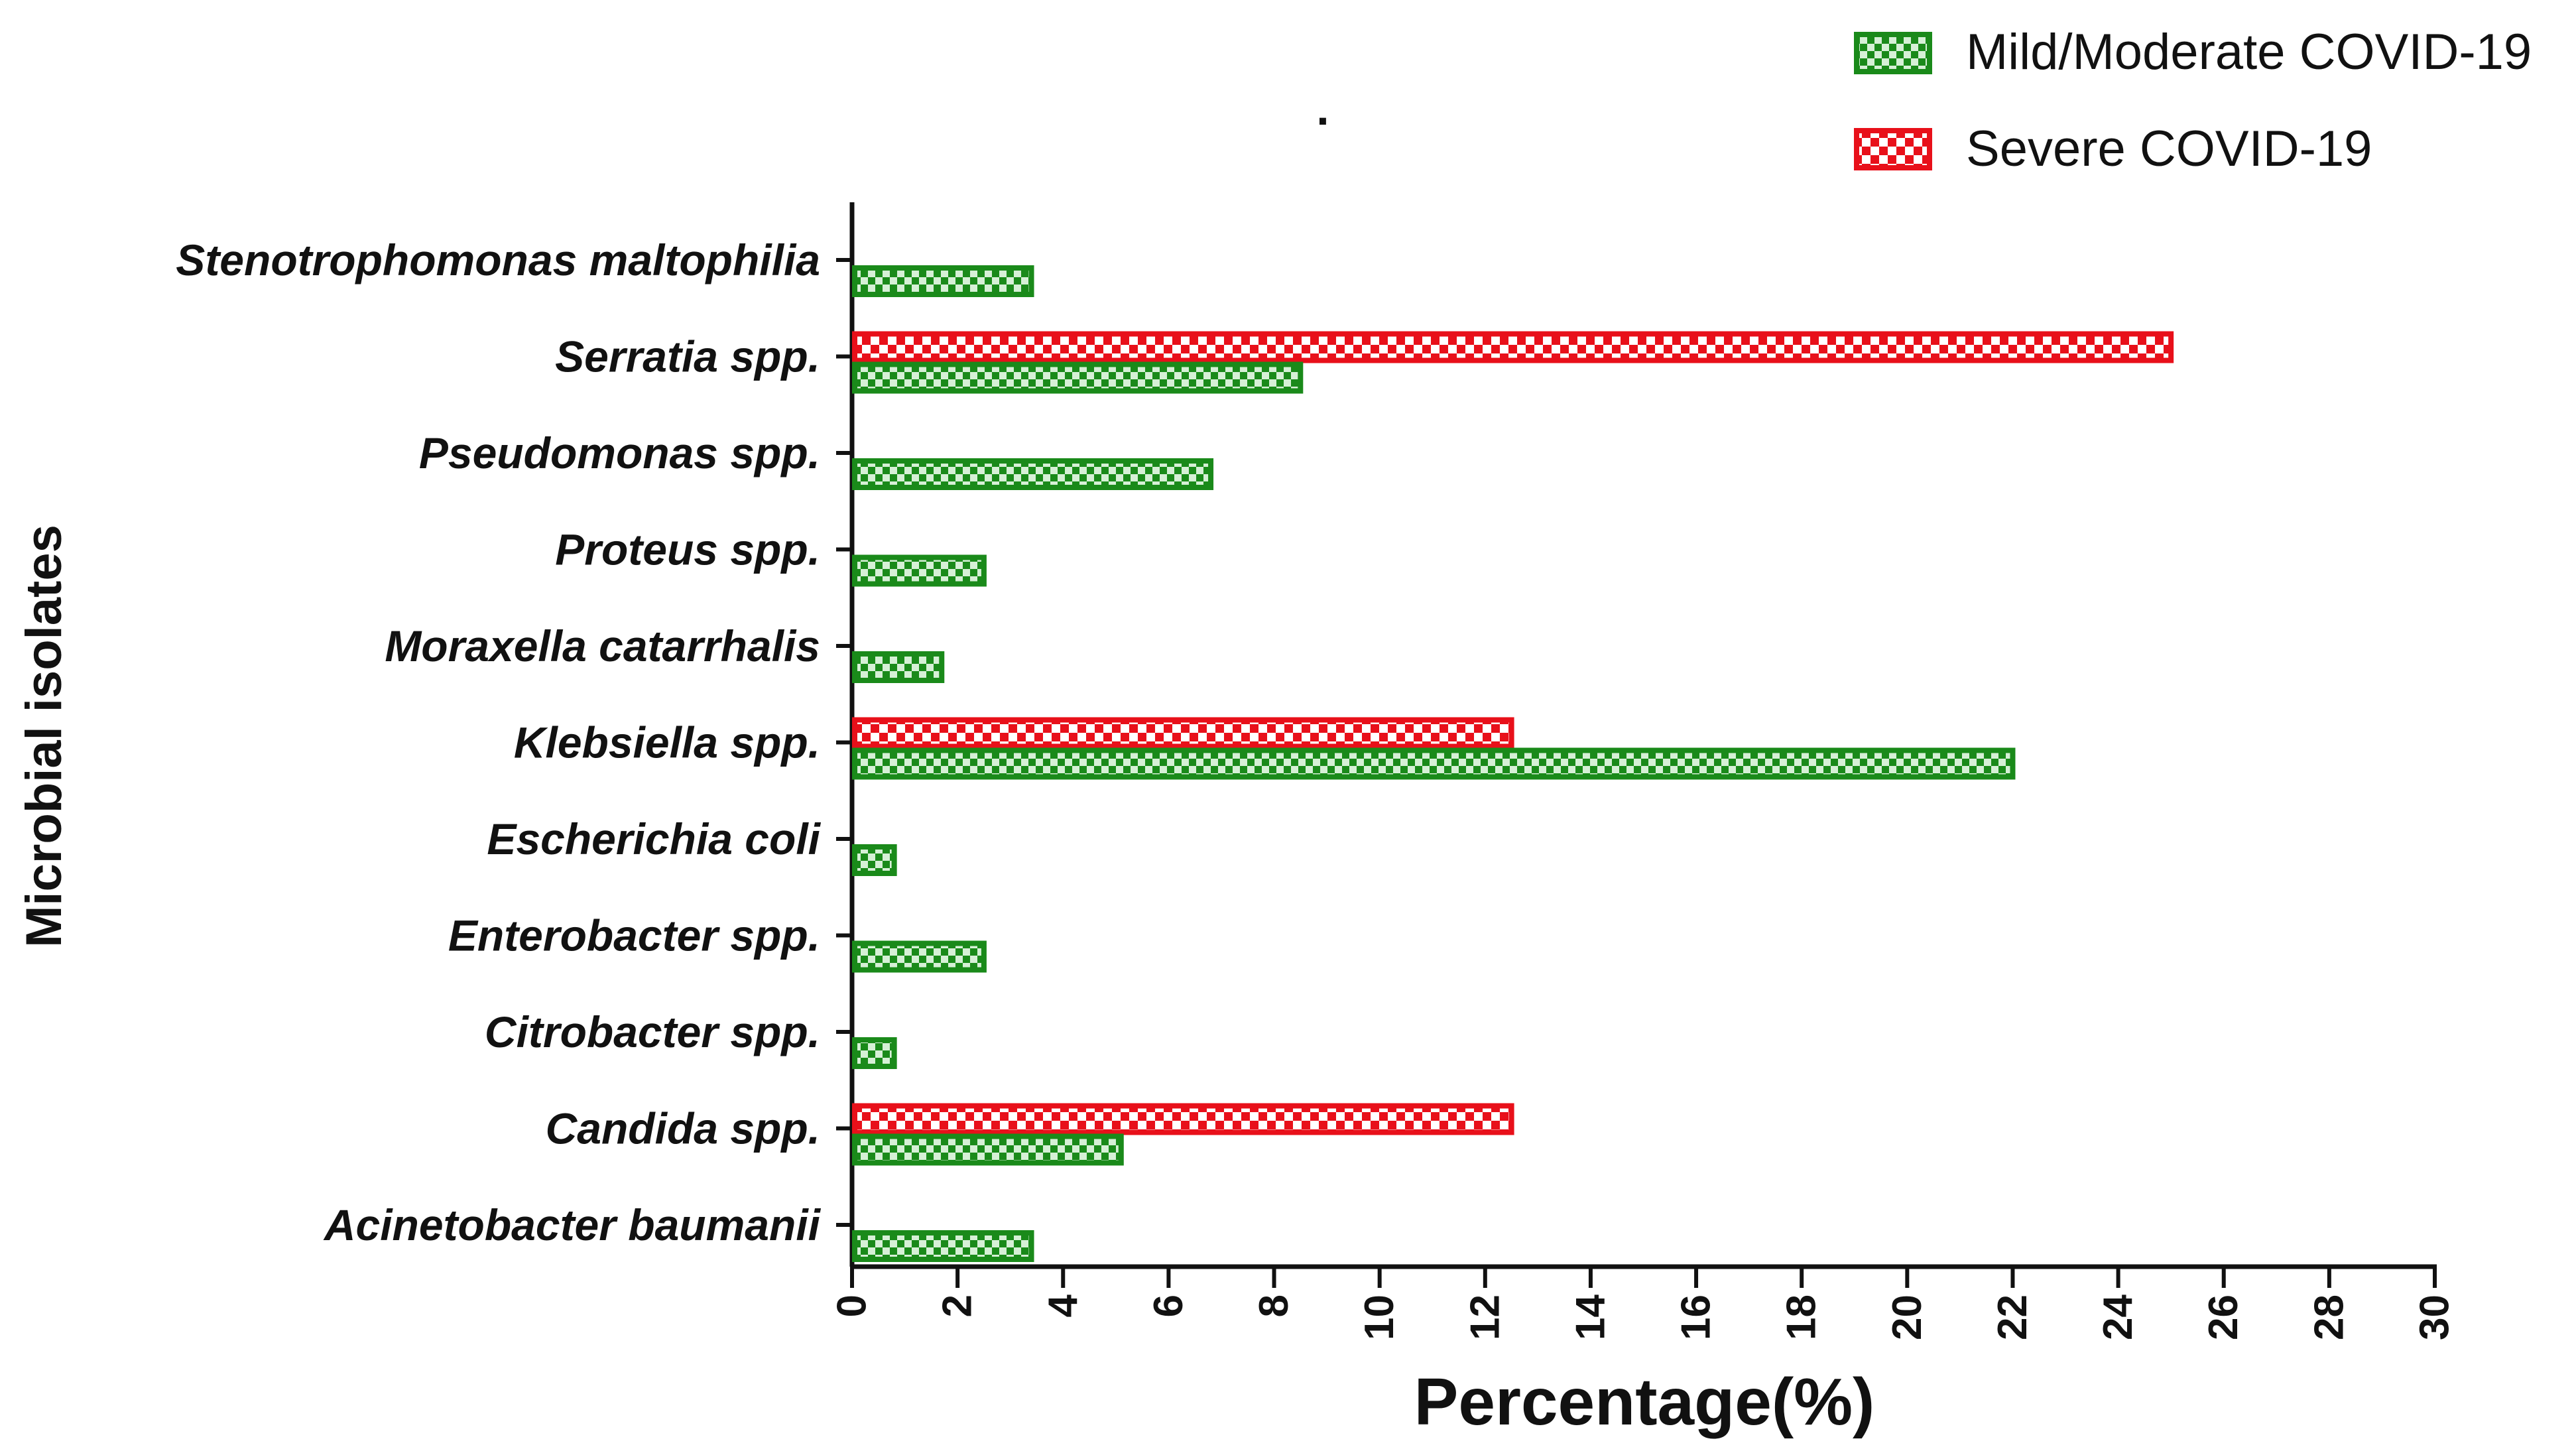 This screenshot has height=1455, width=2576. I want to click on x-tick-label: 16, so click(1696, 1317).